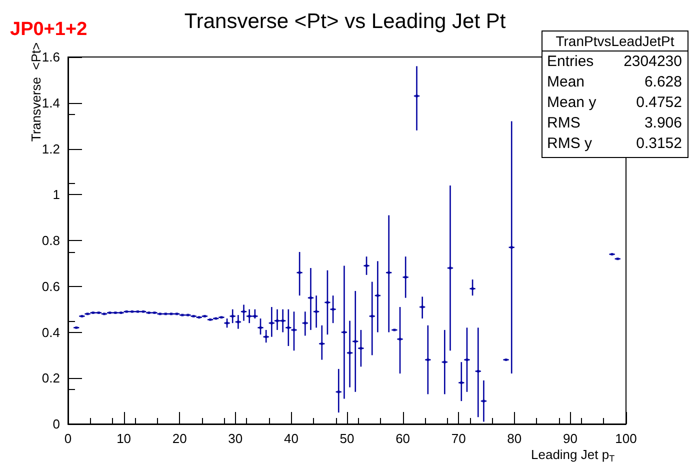  What do you see at coordinates (614, 61) in the screenshot?
I see `text: Entries 2304230` at bounding box center [614, 61].